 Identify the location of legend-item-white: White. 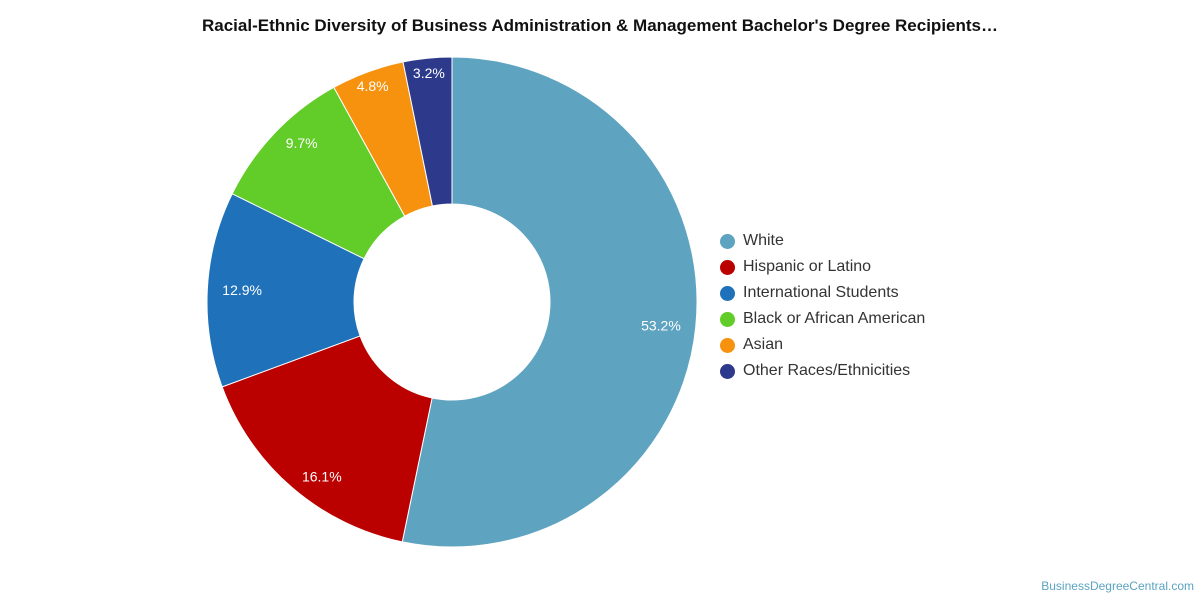
(822, 241).